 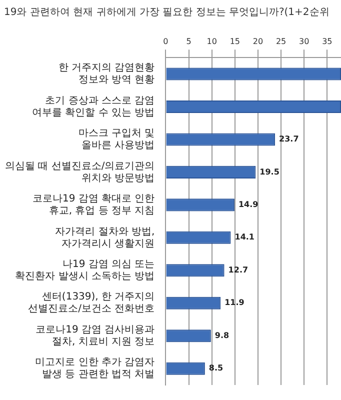 What do you see at coordinates (234, 303) in the screenshot?
I see `data-label: 11.9` at bounding box center [234, 303].